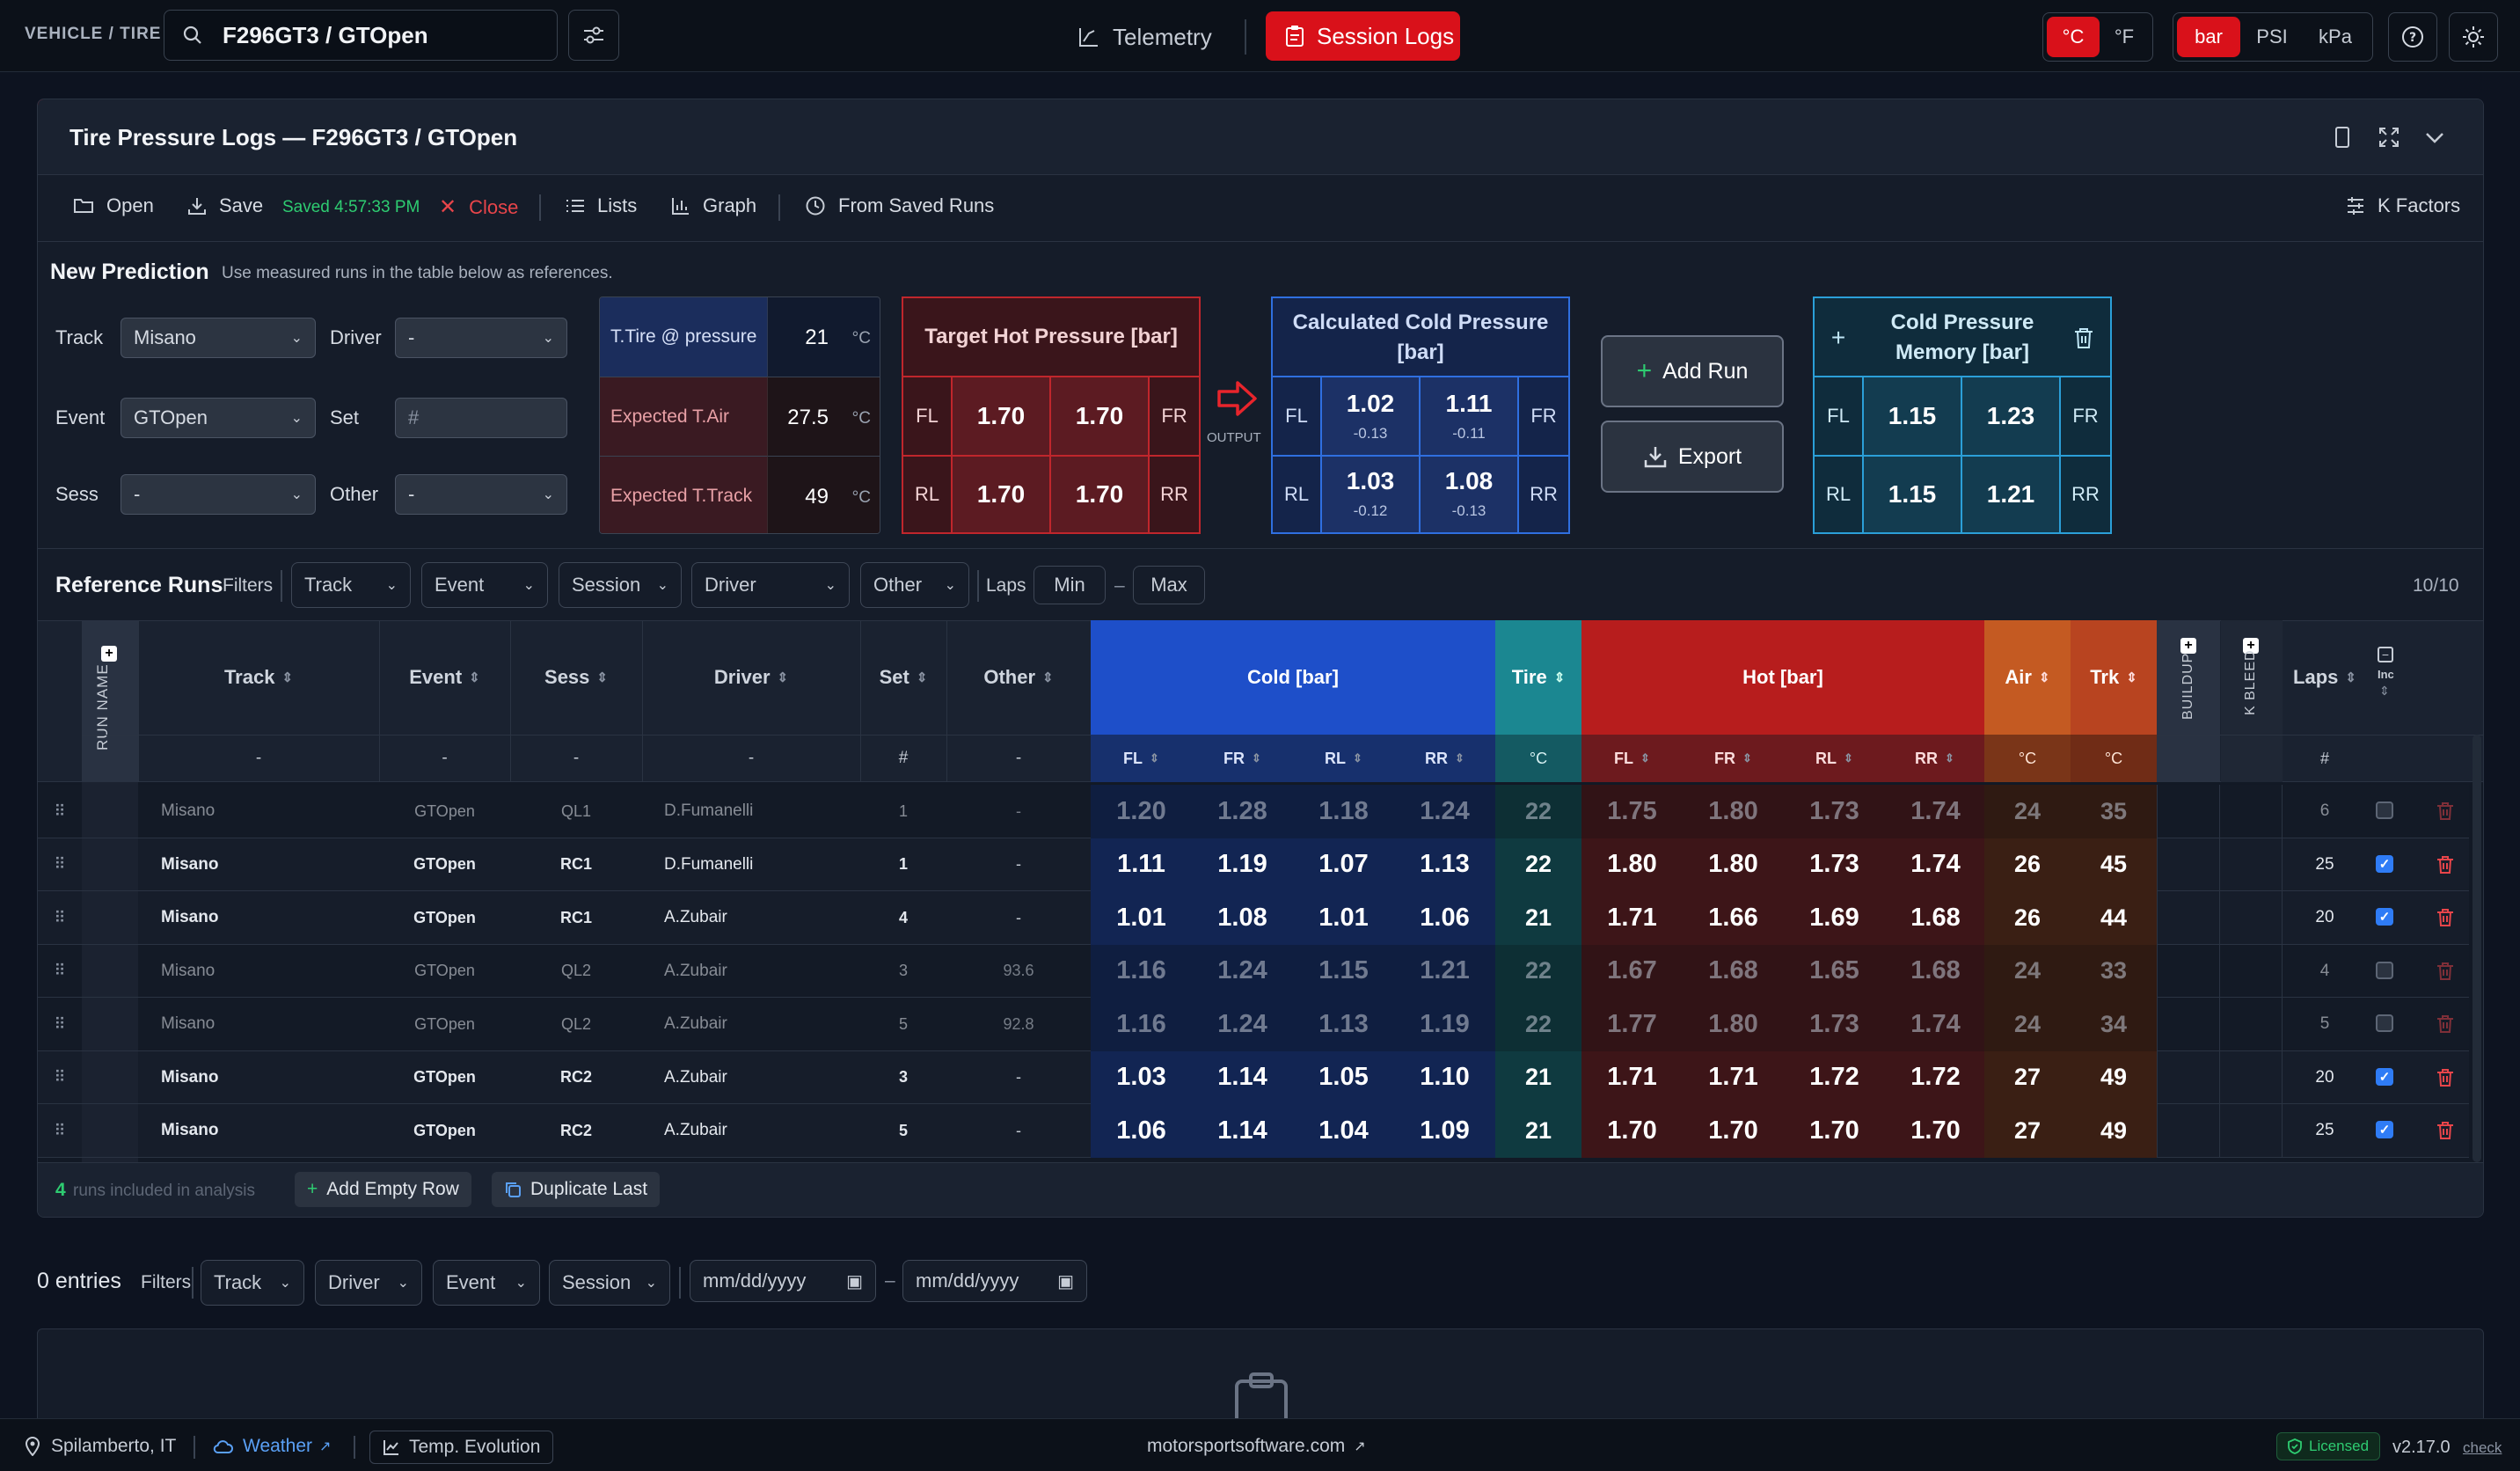 This screenshot has height=1471, width=2520. Describe the element at coordinates (1141, 1077) in the screenshot. I see `cold-fl-cell: 1.03` at that location.